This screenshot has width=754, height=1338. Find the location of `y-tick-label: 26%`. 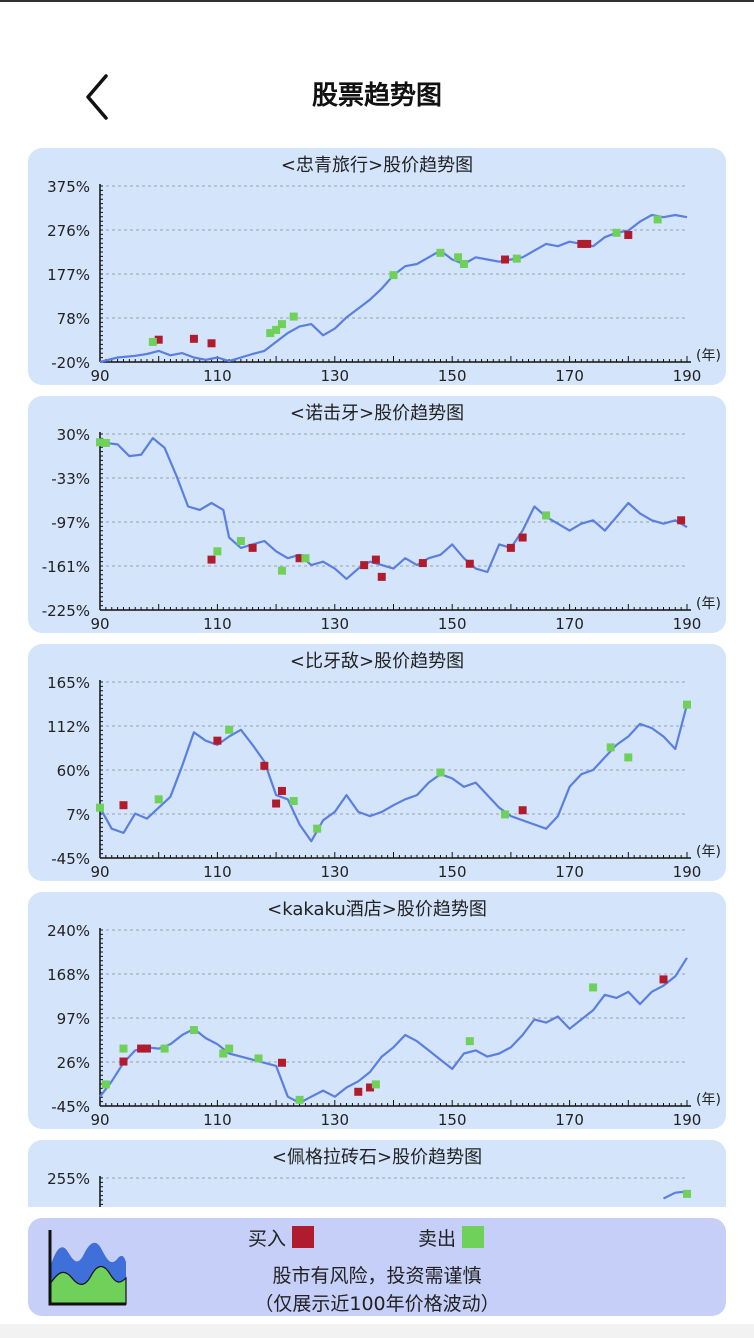

y-tick-label: 26% is located at coordinates (73, 1063).